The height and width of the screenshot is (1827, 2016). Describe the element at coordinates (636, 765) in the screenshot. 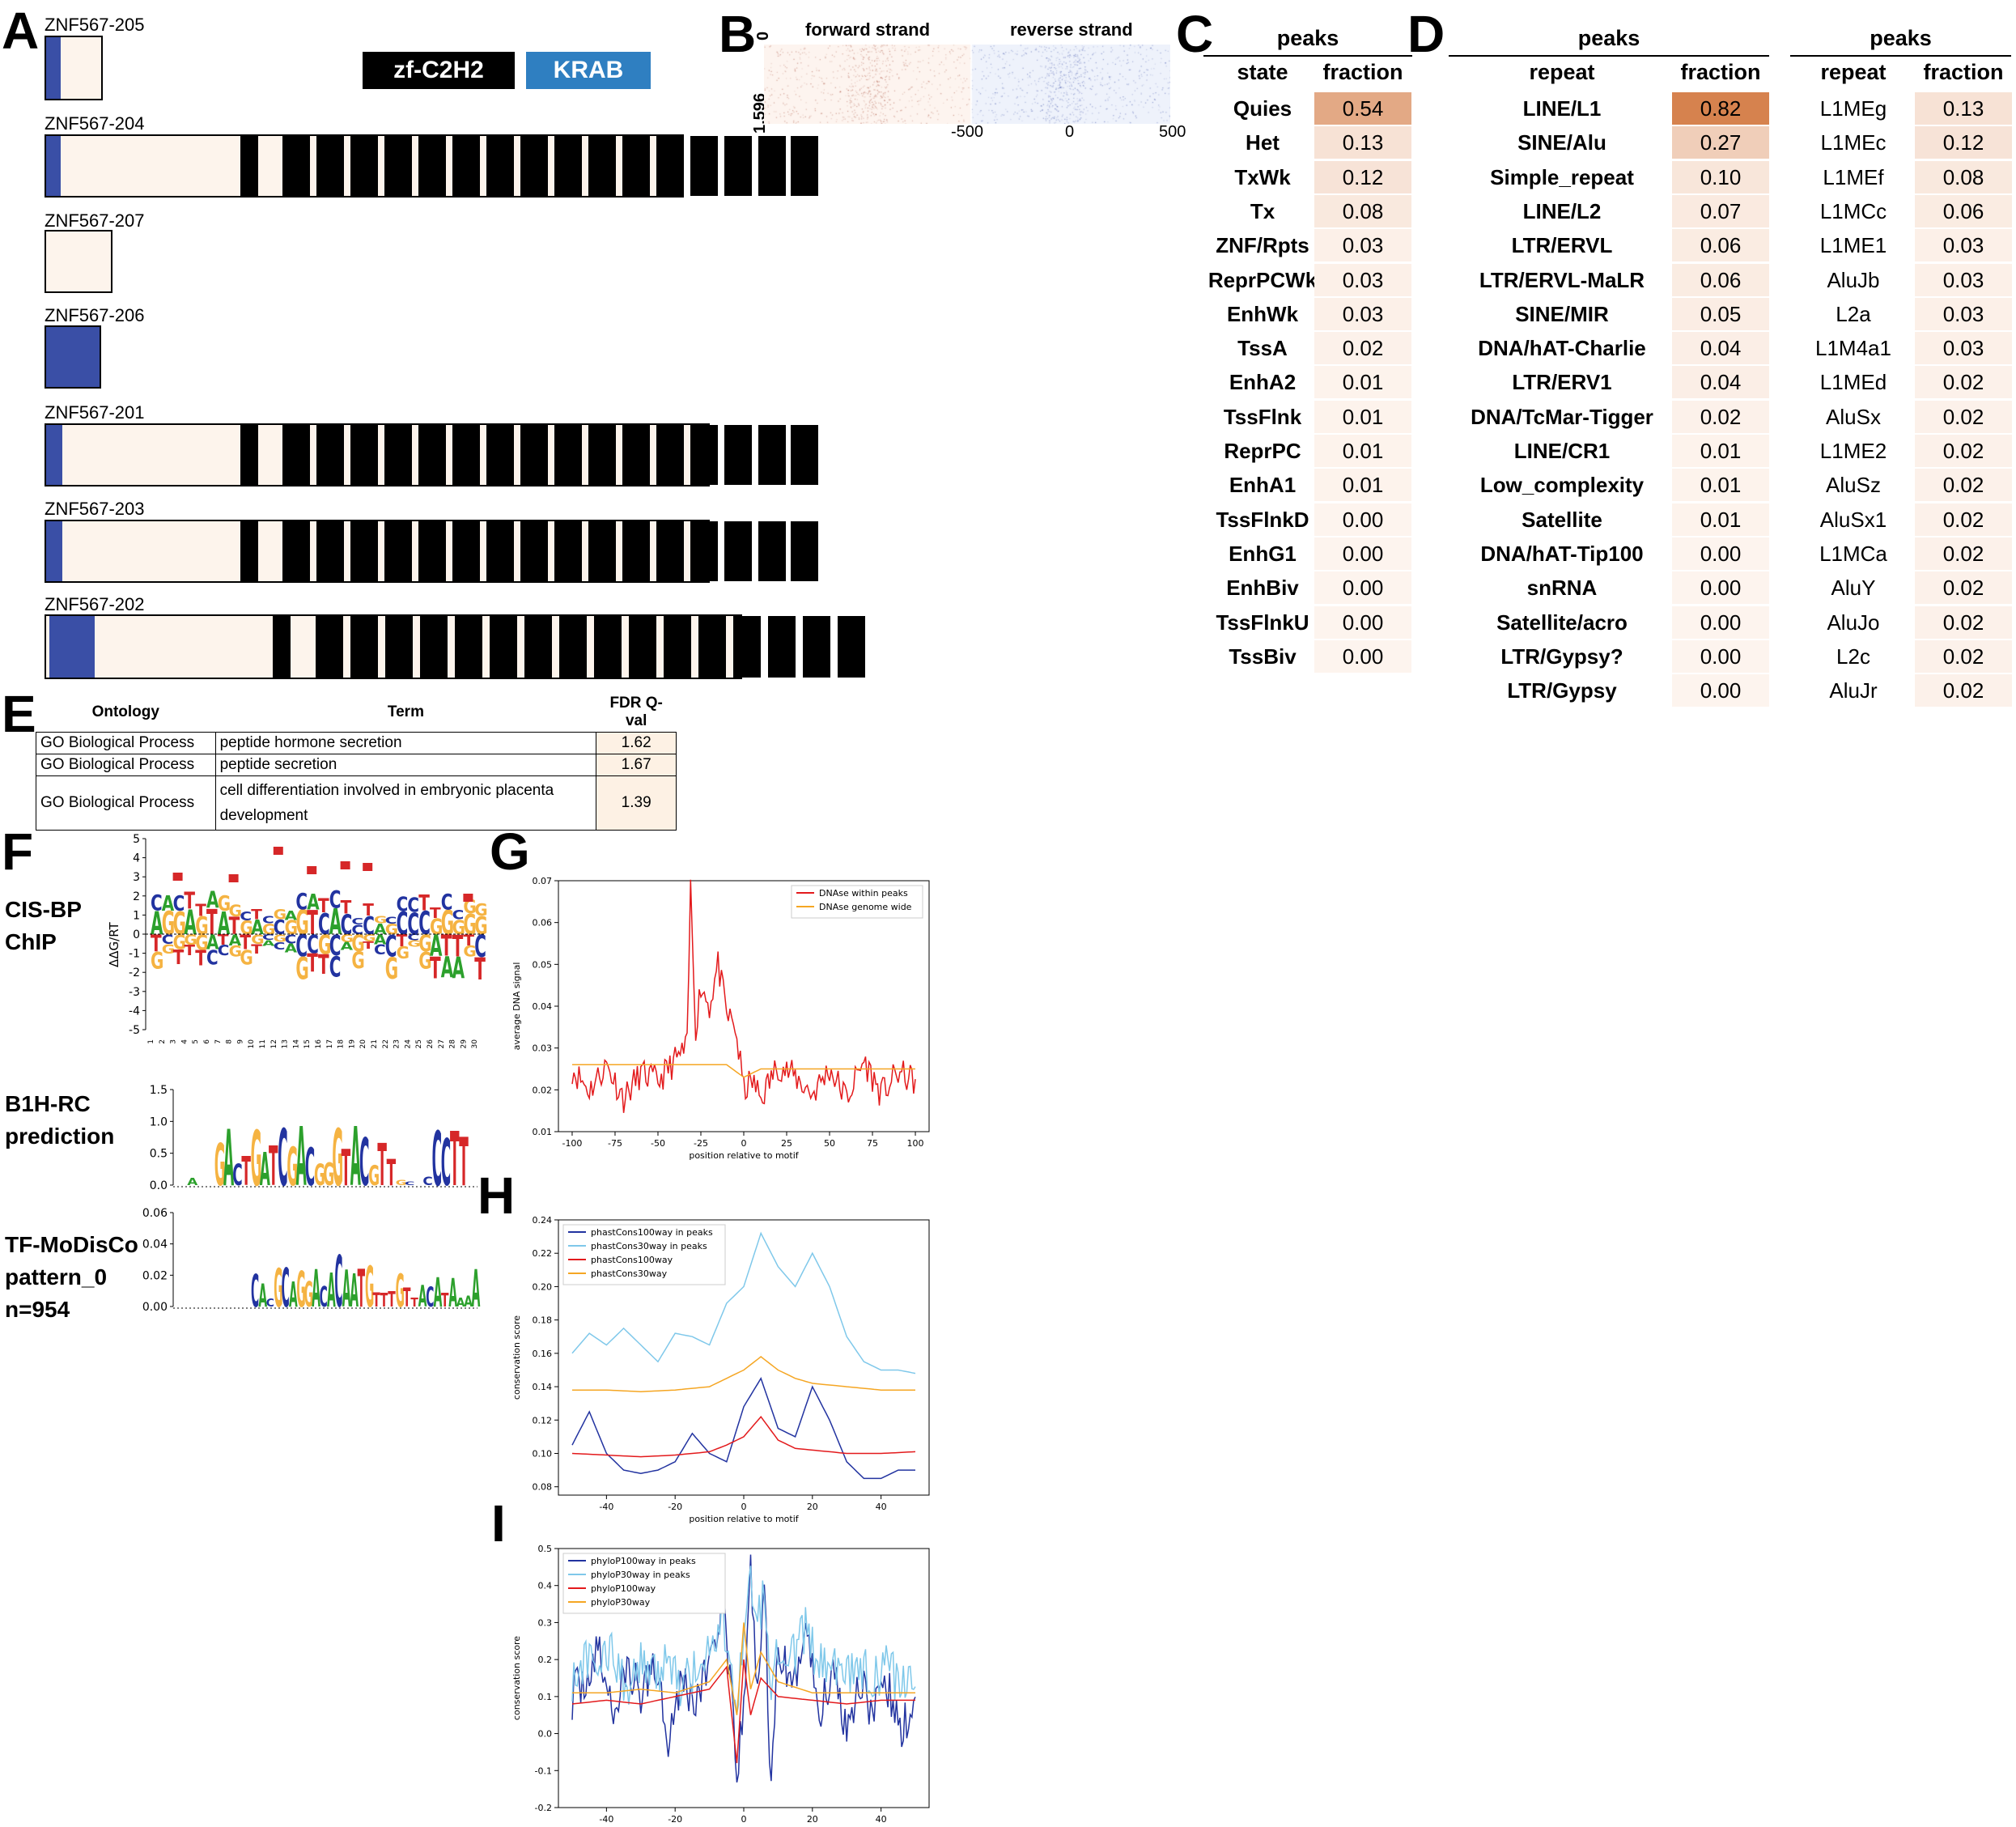

I see `go-q: 1.67` at that location.